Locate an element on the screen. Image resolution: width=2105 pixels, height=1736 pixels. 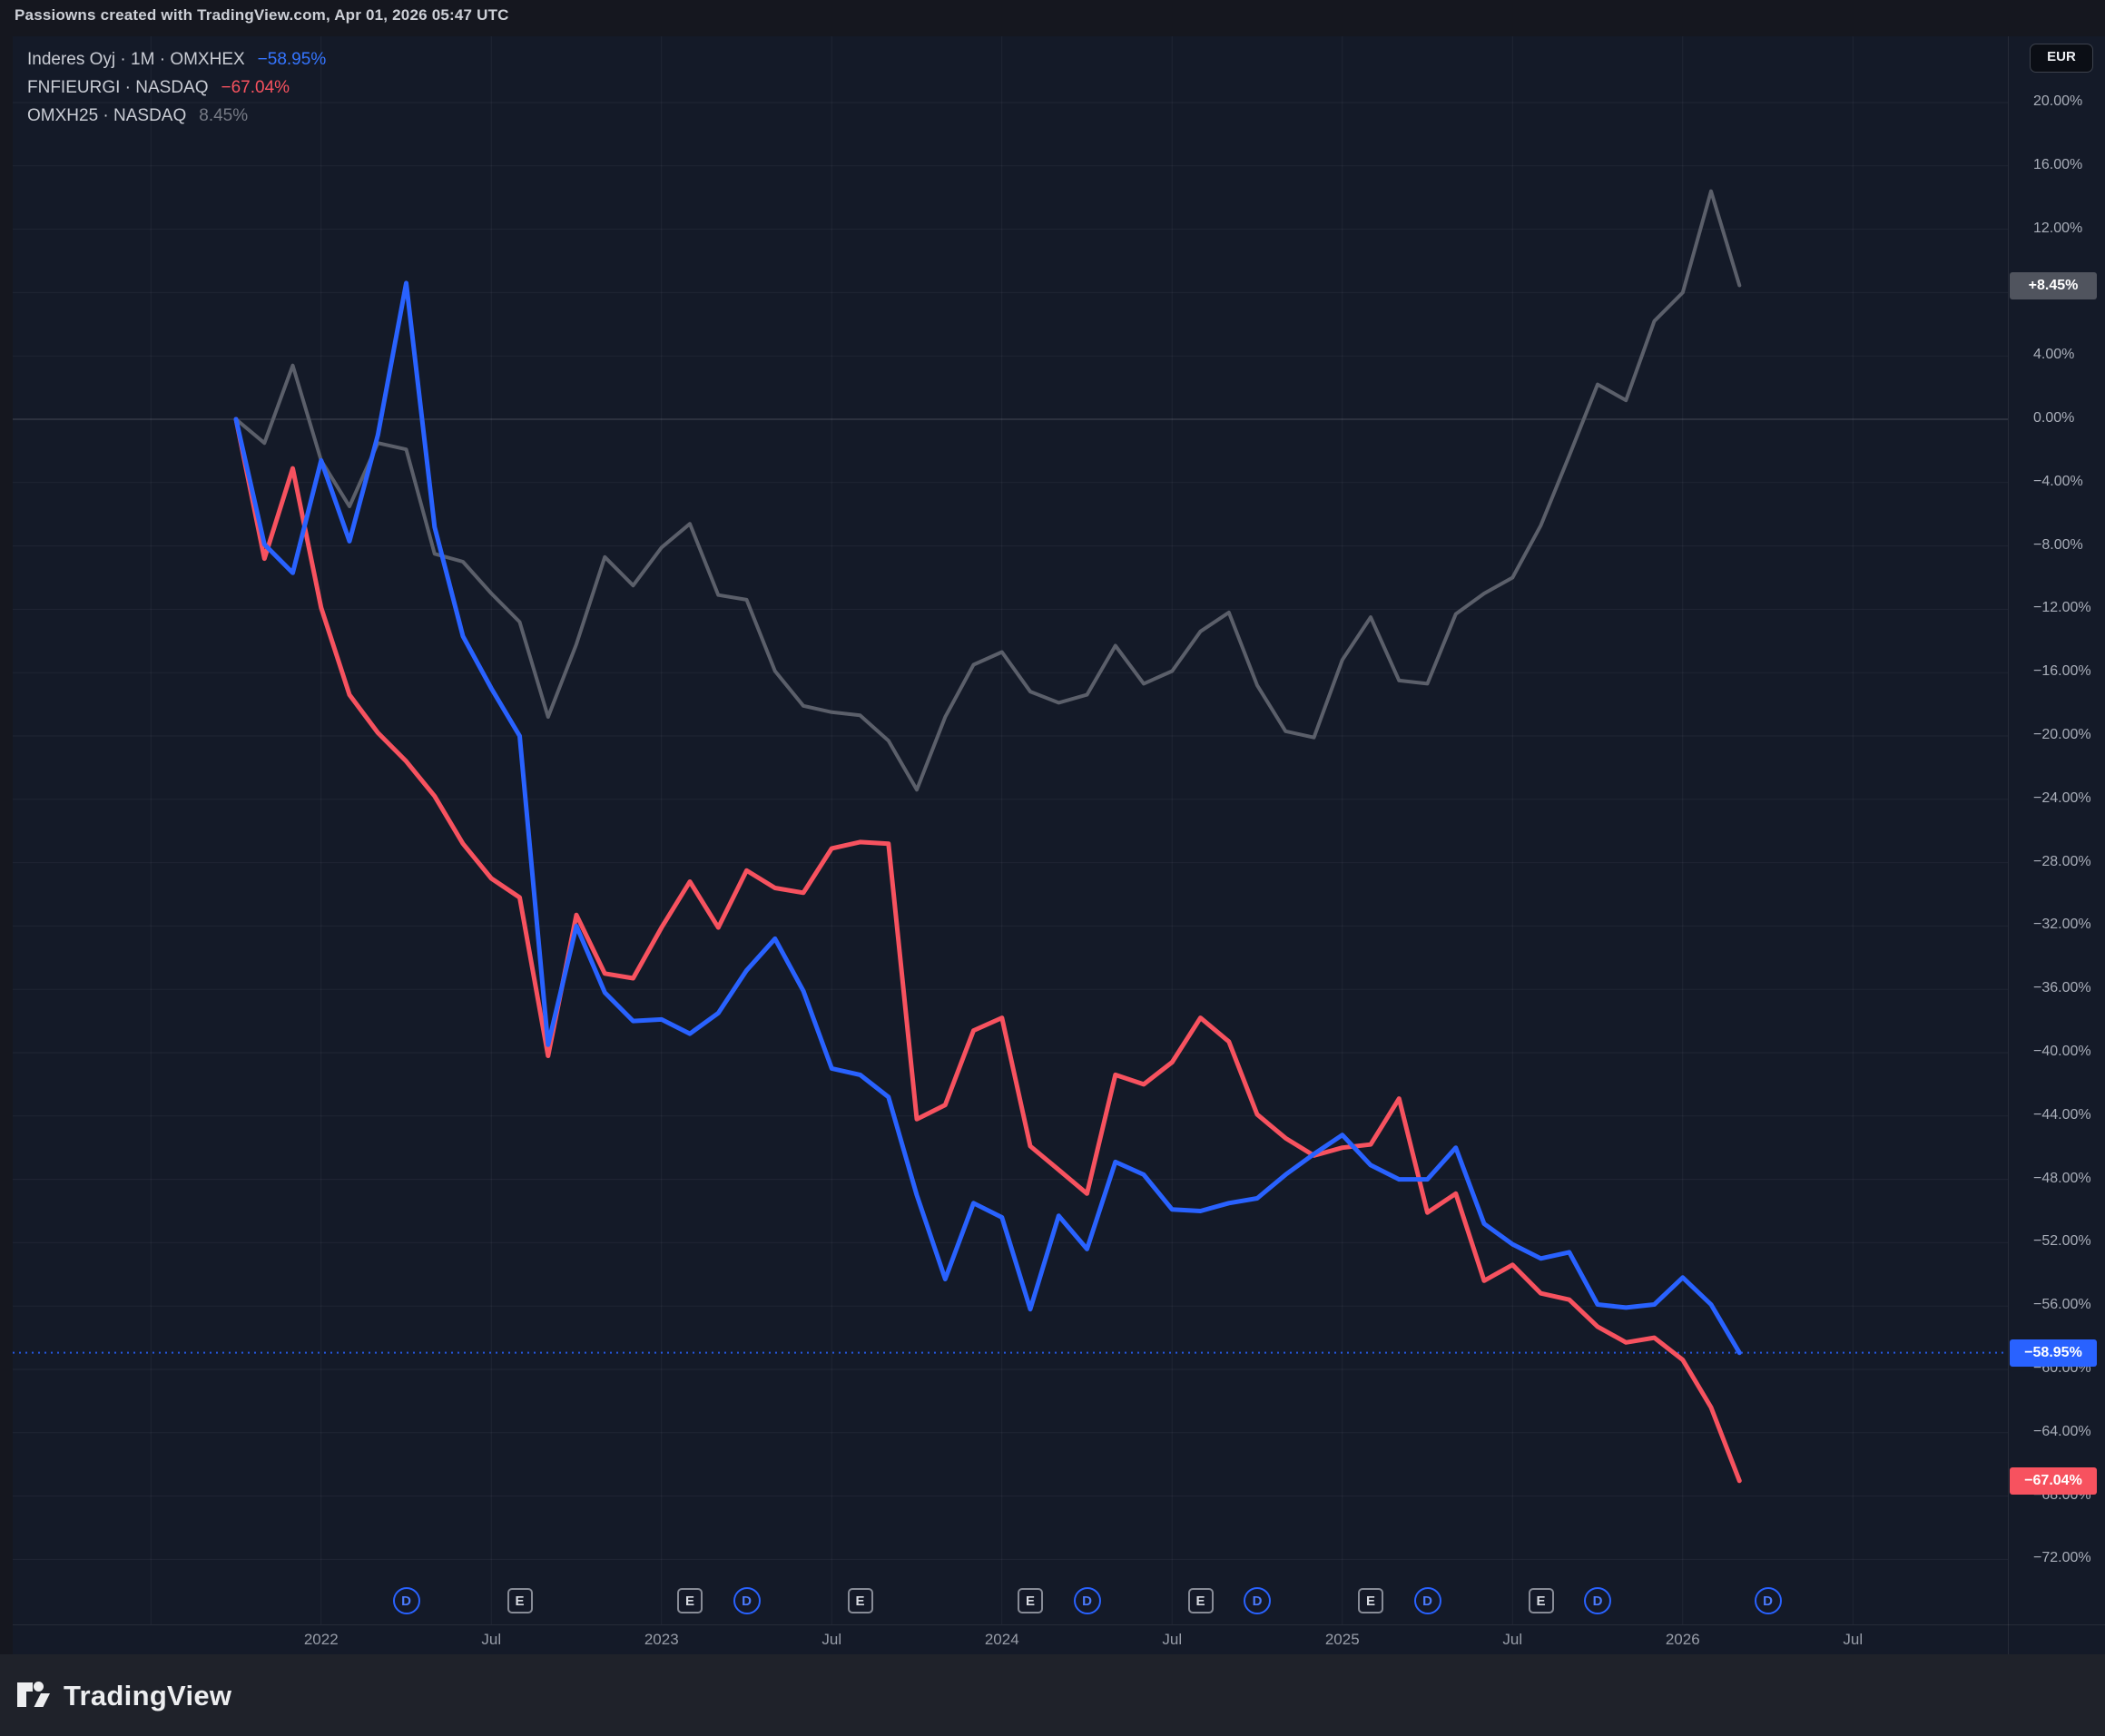
y-axis-label: −56.00% is located at coordinates (2062, 1305).